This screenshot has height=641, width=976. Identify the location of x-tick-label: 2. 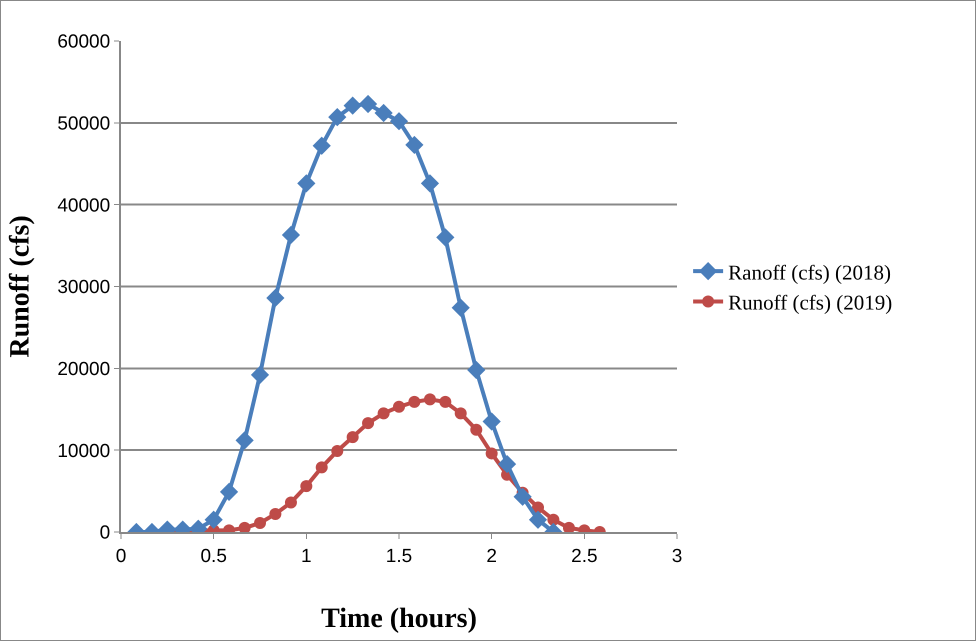
(491, 556).